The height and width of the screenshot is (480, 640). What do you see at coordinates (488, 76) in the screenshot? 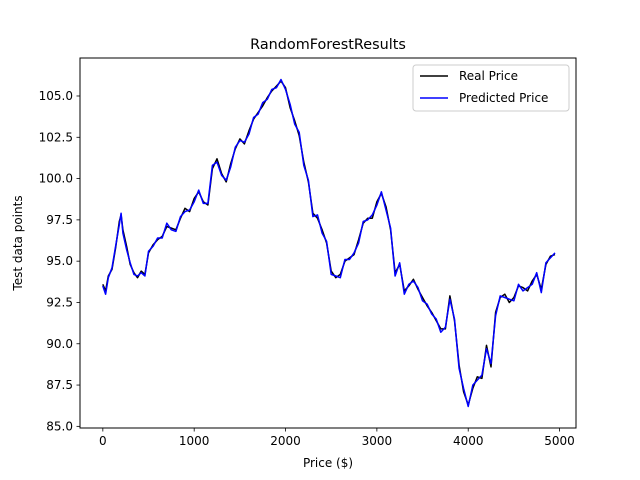
I see `legend-label-real-price: Real Price` at bounding box center [488, 76].